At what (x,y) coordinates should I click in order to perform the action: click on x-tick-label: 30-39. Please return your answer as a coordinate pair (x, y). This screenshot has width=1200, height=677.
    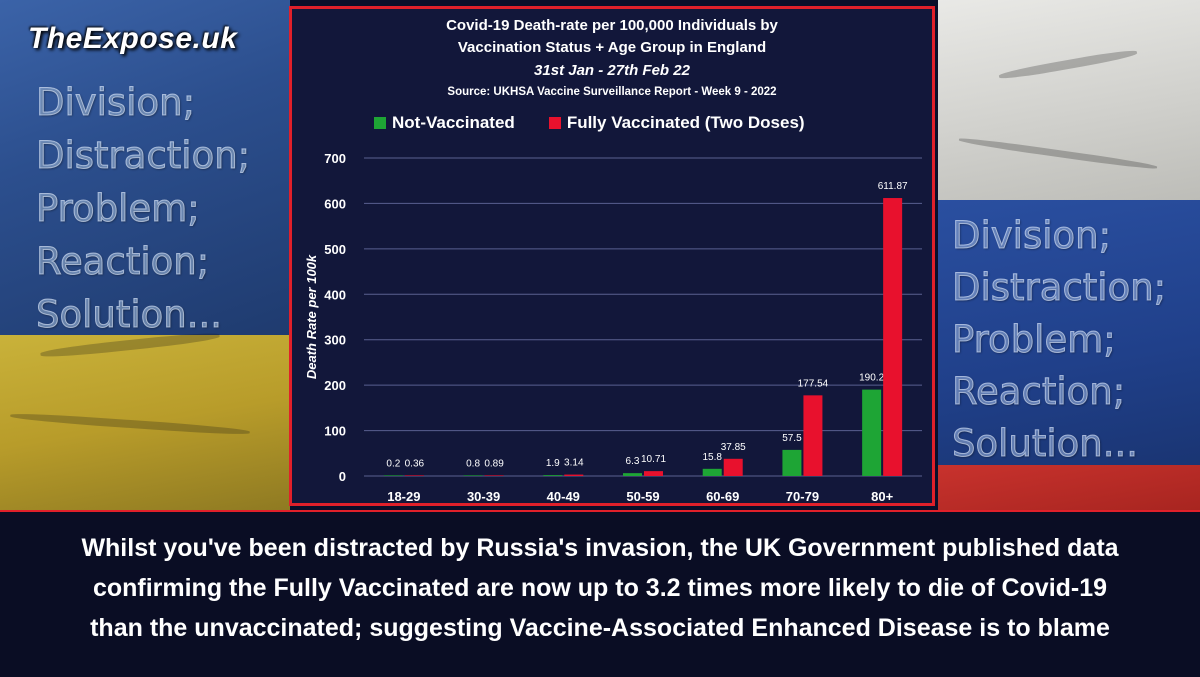
    Looking at the image, I should click on (483, 496).